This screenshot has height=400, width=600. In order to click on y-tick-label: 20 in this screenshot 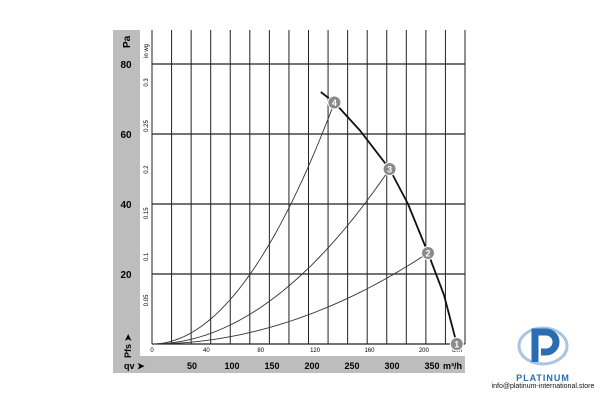, I will do `click(126, 275)`.